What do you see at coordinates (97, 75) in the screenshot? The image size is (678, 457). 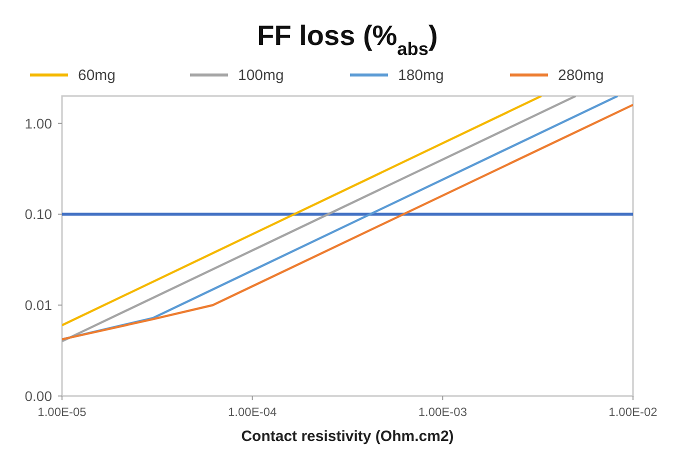 I see `legend-label: 60mg` at bounding box center [97, 75].